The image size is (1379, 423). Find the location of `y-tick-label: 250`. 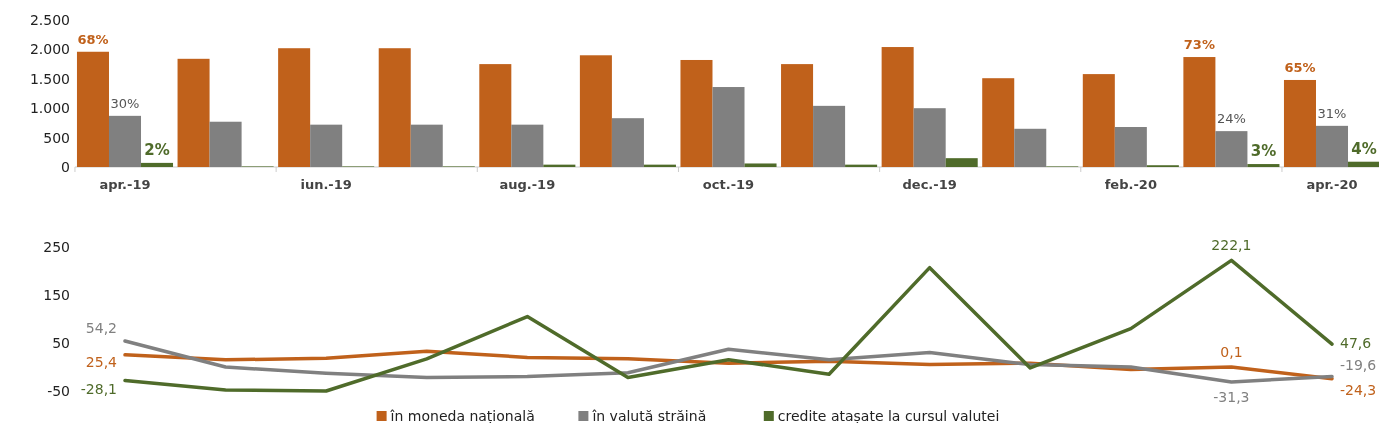

y-tick-label: 250 is located at coordinates (56, 246).